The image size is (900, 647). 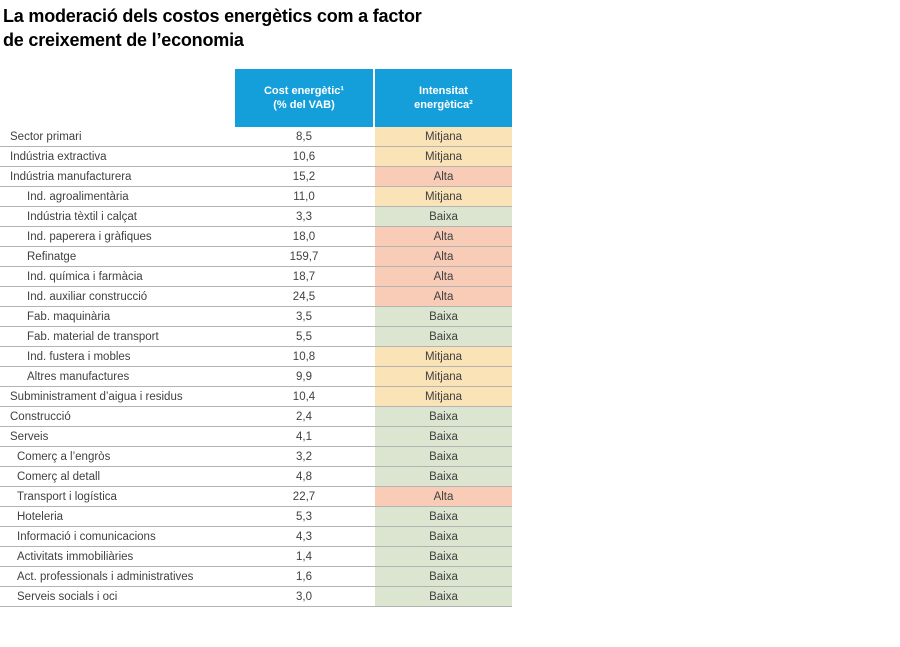 I want to click on table-row: Fab. maquinària 3,5 Baixa, so click(x=256, y=317).